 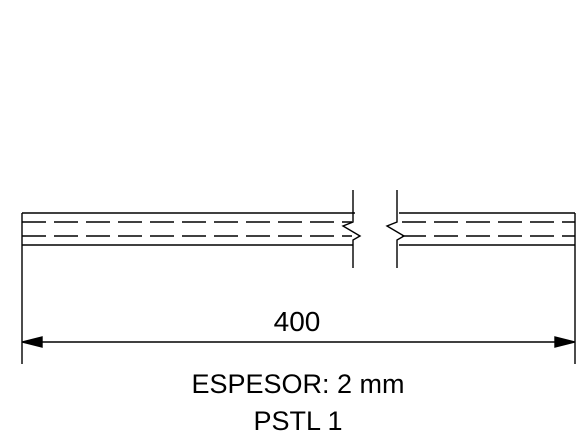 I want to click on arrowhead-left, so click(x=32, y=342).